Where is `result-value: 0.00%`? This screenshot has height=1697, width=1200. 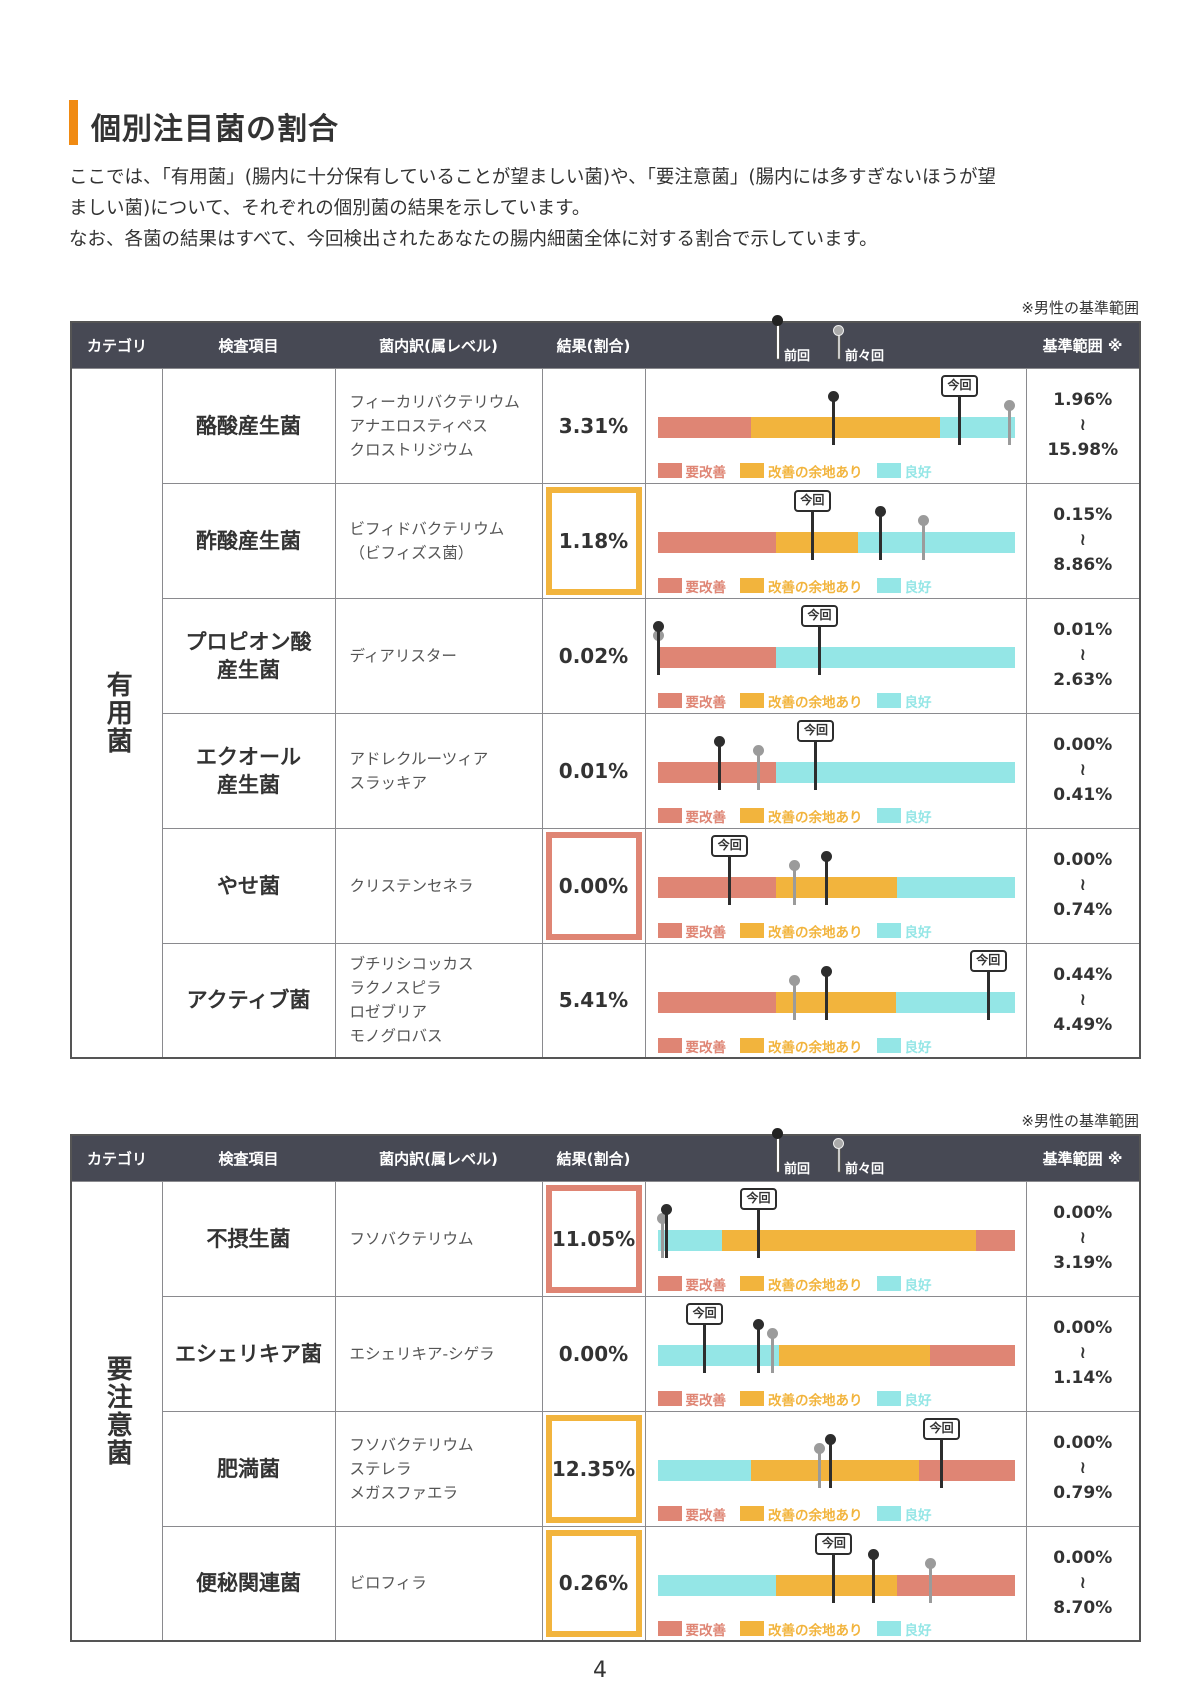
result-value: 0.00% is located at coordinates (593, 1353).